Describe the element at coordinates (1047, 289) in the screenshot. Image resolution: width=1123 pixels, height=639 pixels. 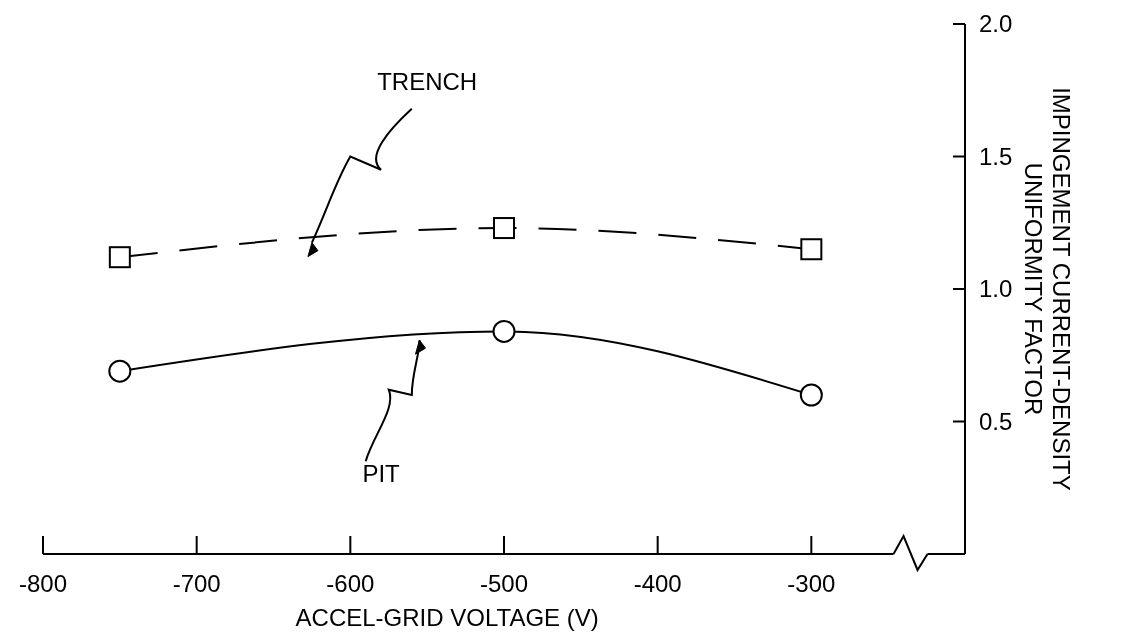
I see `y-axis-title: IMPINGEMENT CURRENT-DENSITY UNIFORMITY FACTOR` at that location.